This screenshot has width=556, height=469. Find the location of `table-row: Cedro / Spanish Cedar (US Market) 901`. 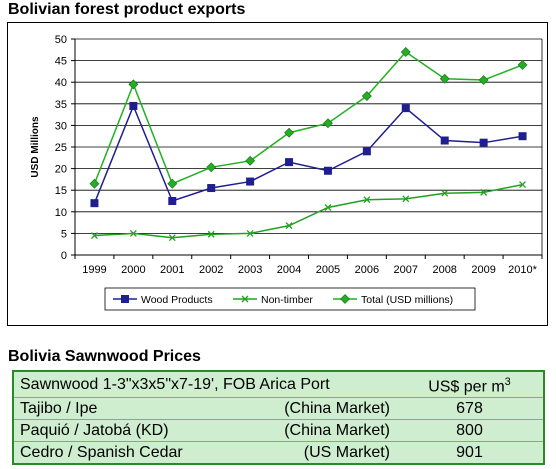

table-row: Cedro / Spanish Cedar (US Market) 901 is located at coordinates (278, 453).